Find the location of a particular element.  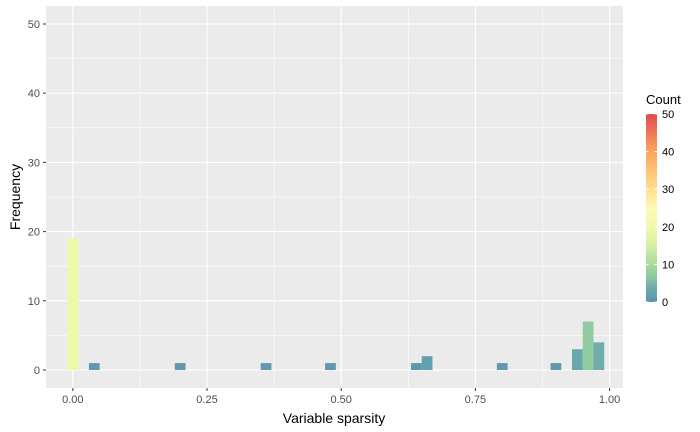

x-tick-label: 0.75 is located at coordinates (475, 400).